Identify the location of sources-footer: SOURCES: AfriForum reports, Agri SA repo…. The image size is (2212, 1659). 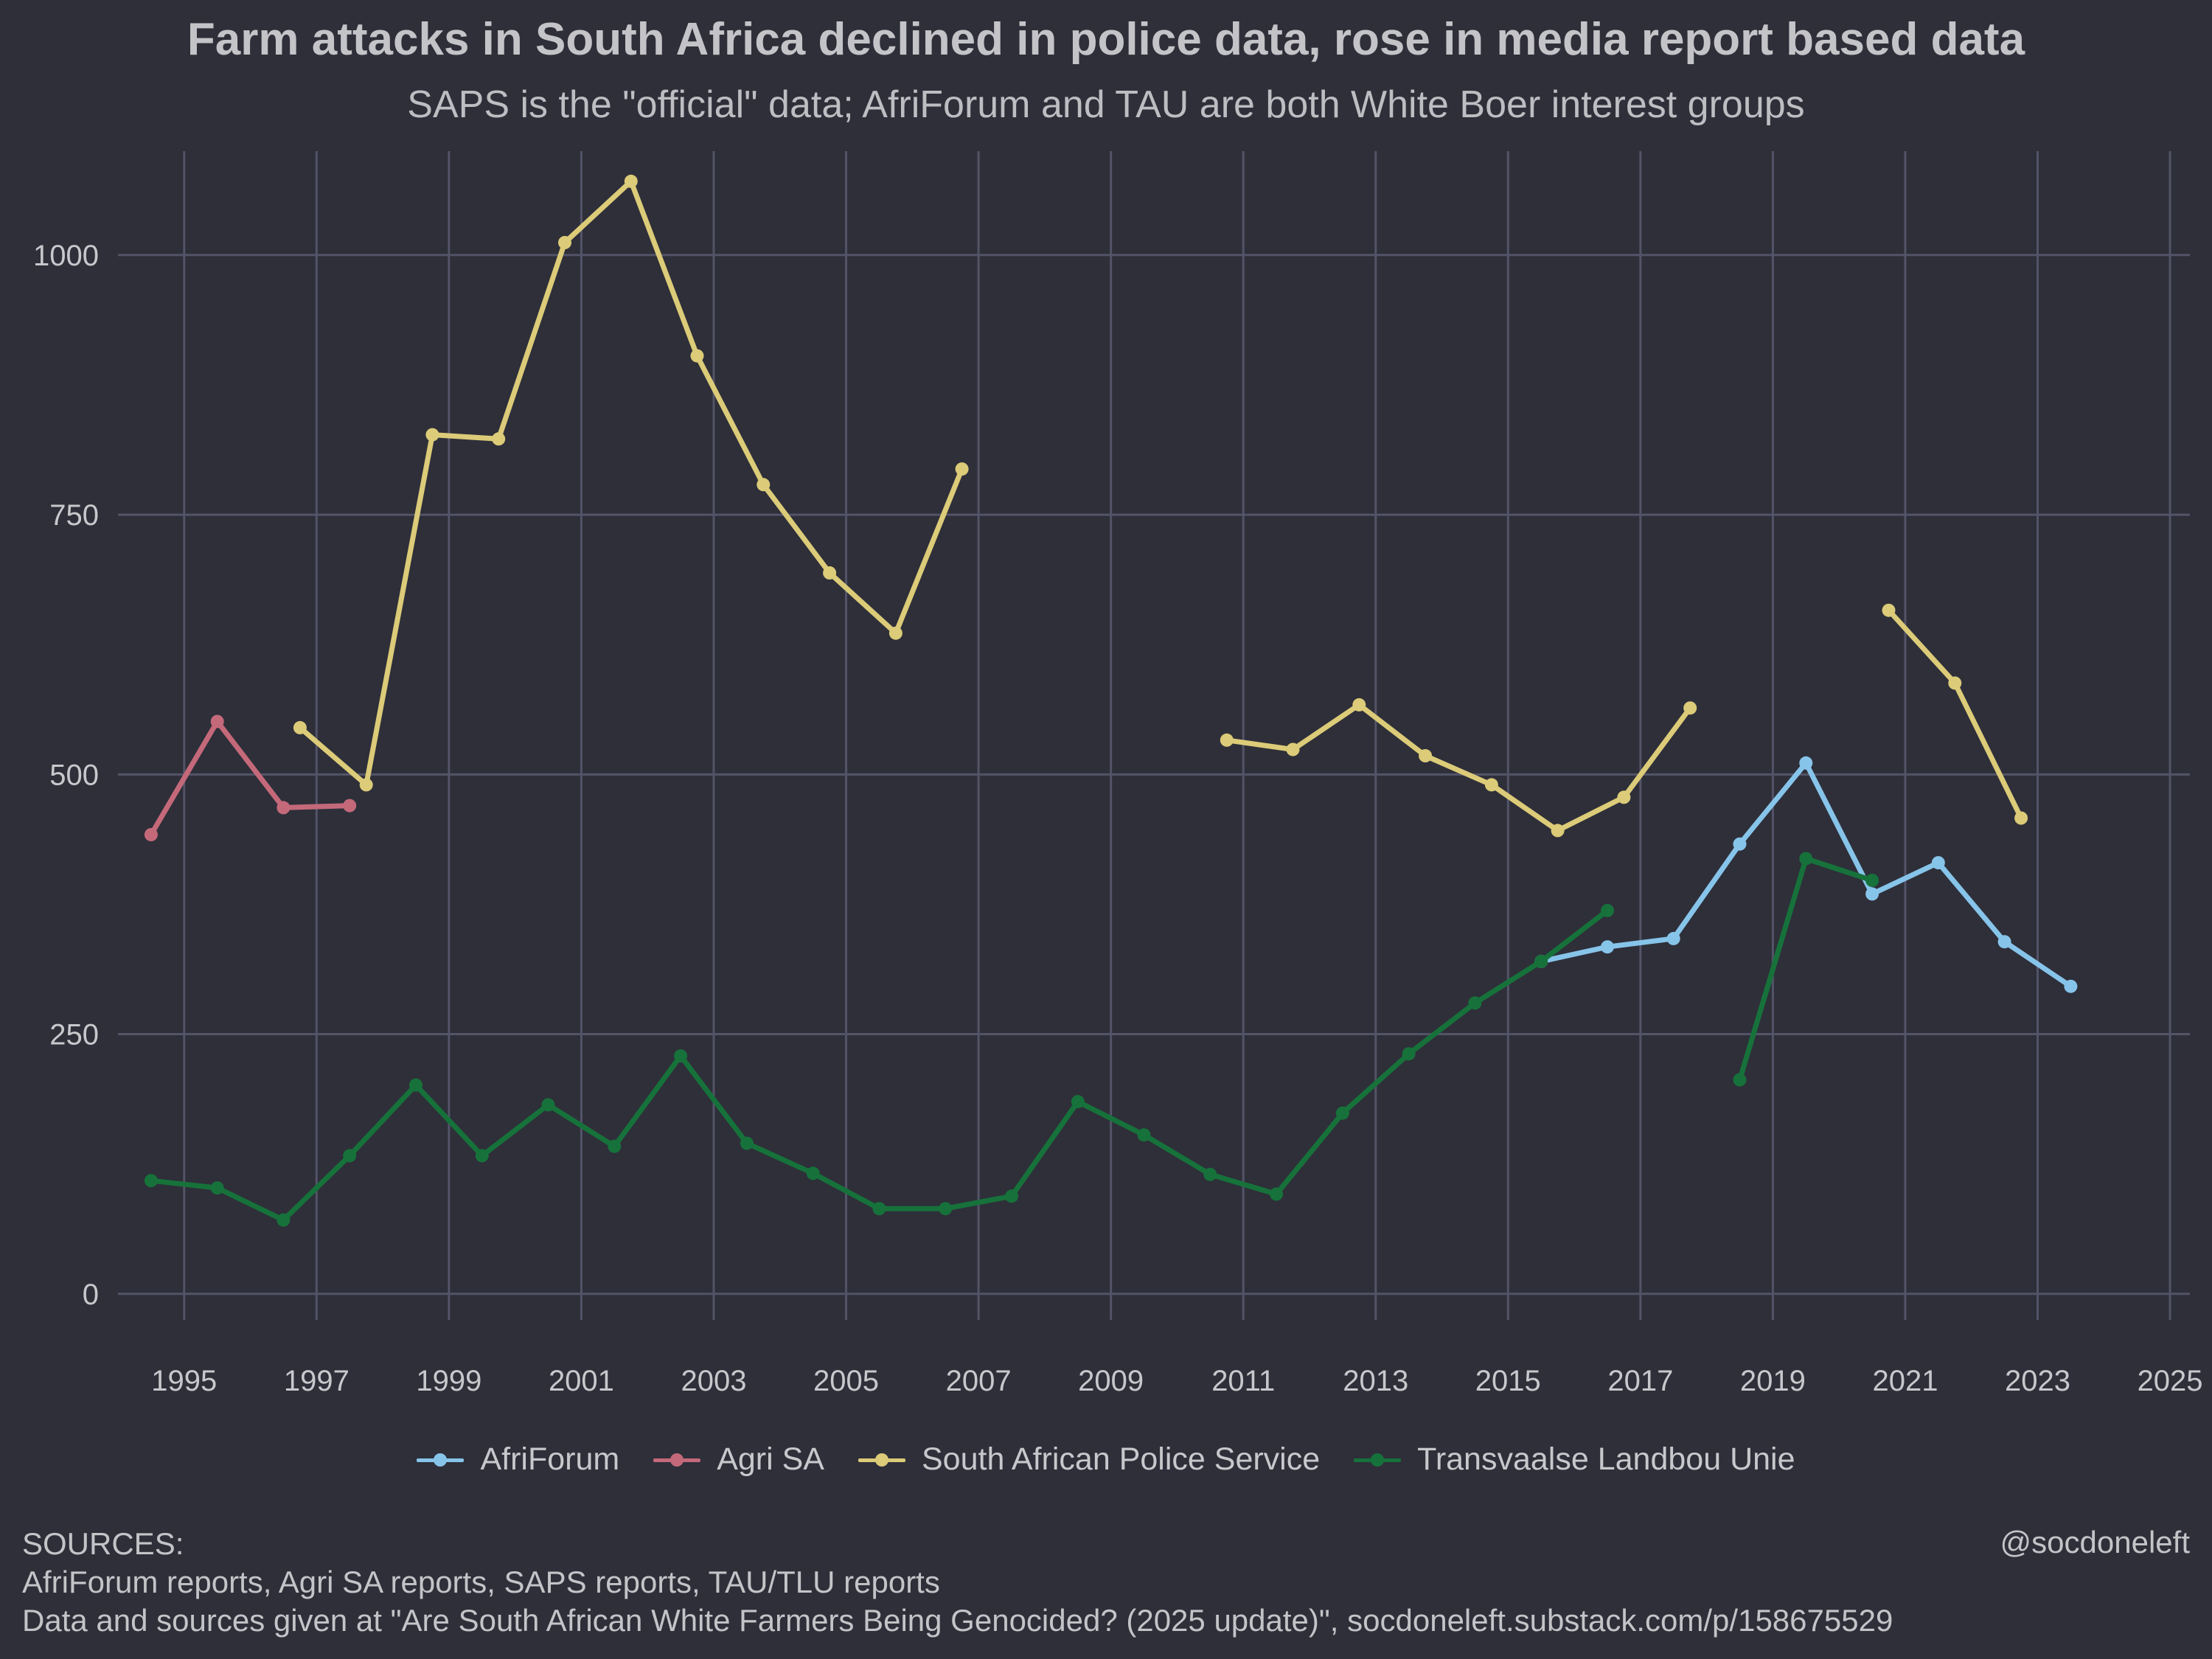
(957, 1582).